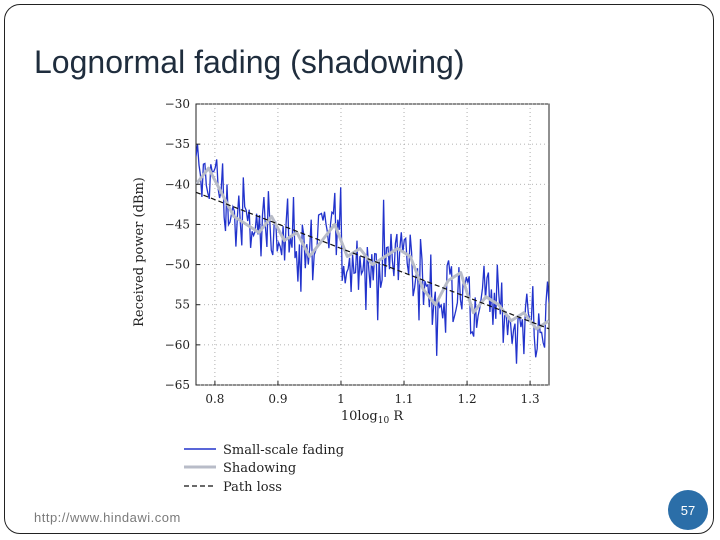 The image size is (720, 540). I want to click on y-tick-label: −30, so click(177, 104).